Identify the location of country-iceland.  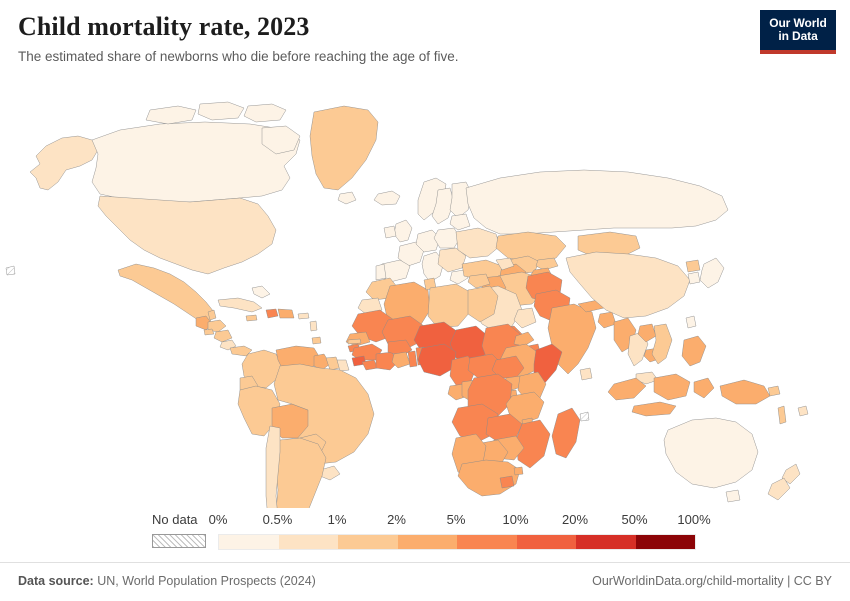
(387, 198).